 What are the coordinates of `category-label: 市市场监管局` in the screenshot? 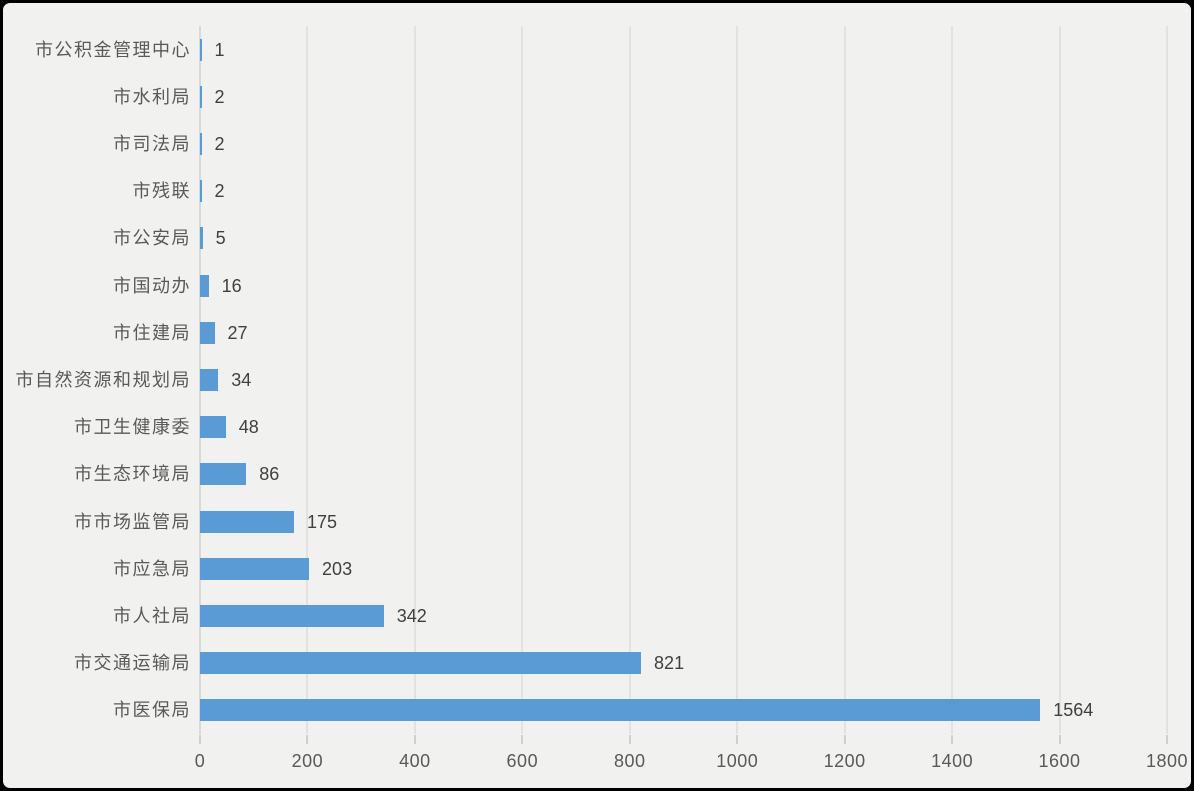 It's located at (132, 521).